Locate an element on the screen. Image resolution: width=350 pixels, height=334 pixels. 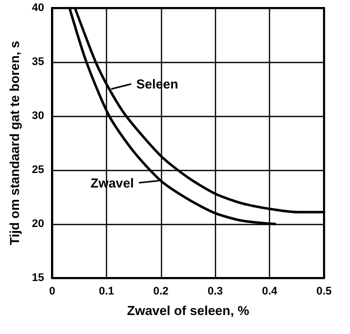
y-tick-label: 40 is located at coordinates (38, 8).